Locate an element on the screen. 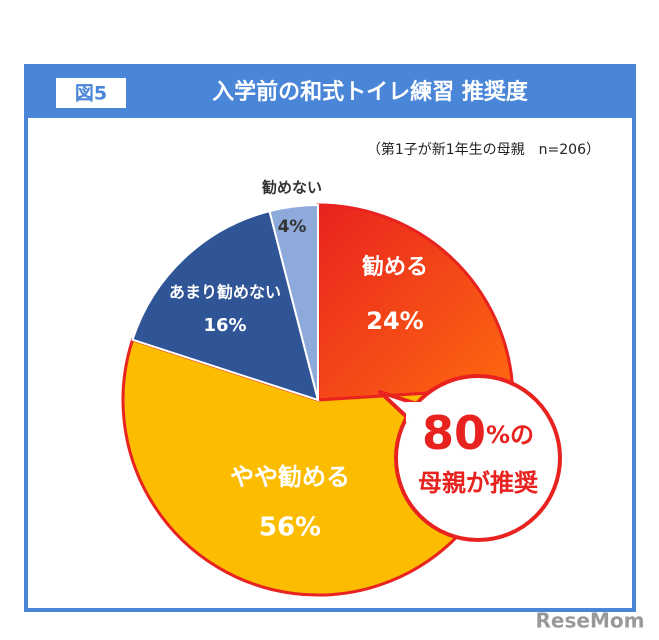 The height and width of the screenshot is (640, 659). value-label: 56% is located at coordinates (290, 528).